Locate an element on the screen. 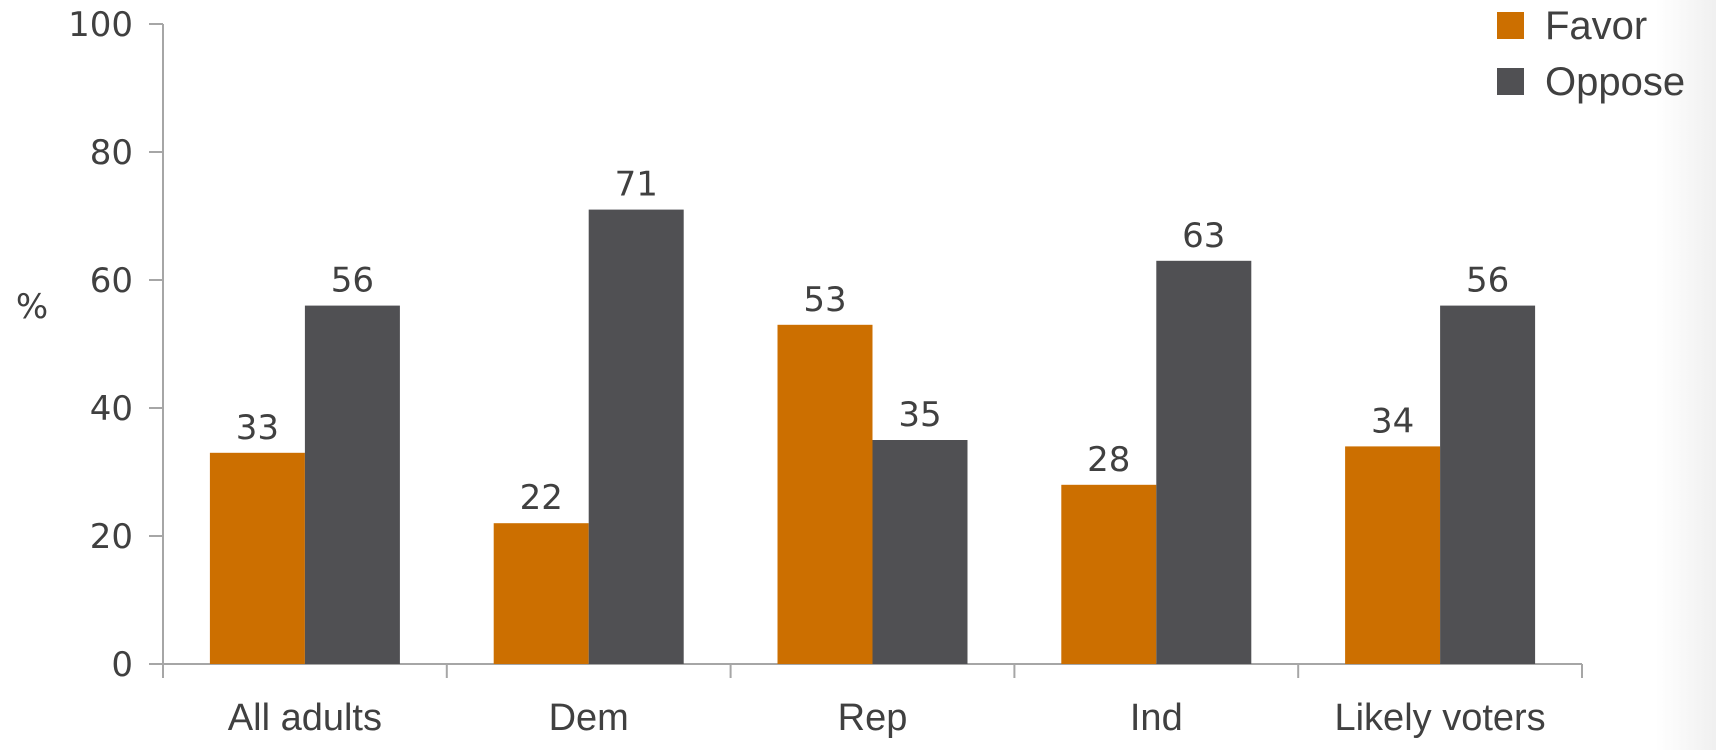 The image size is (1716, 750). value-label-favor: 34 is located at coordinates (1392, 421).